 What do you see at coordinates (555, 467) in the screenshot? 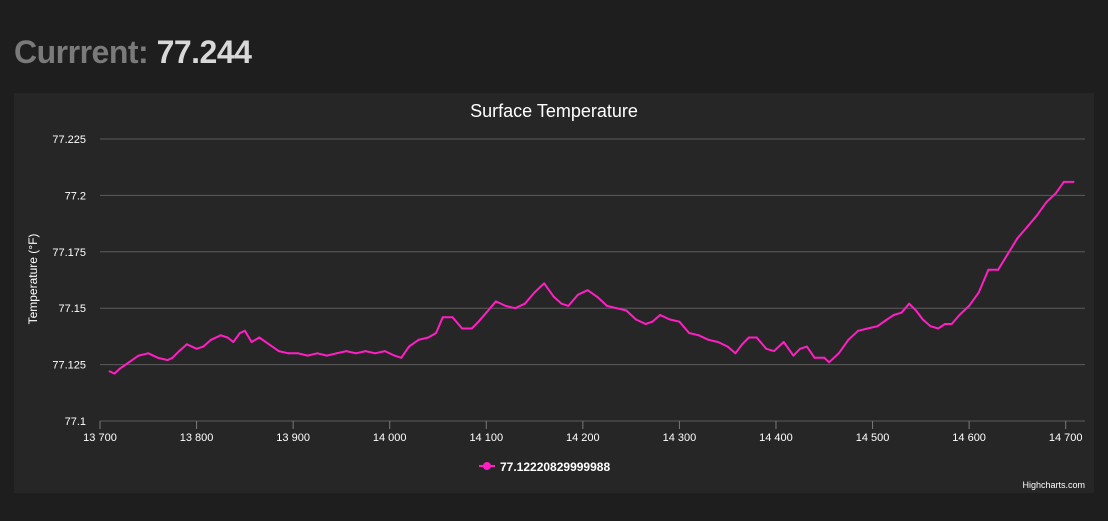
I see `legend-series-label: 77.12220829999988` at bounding box center [555, 467].